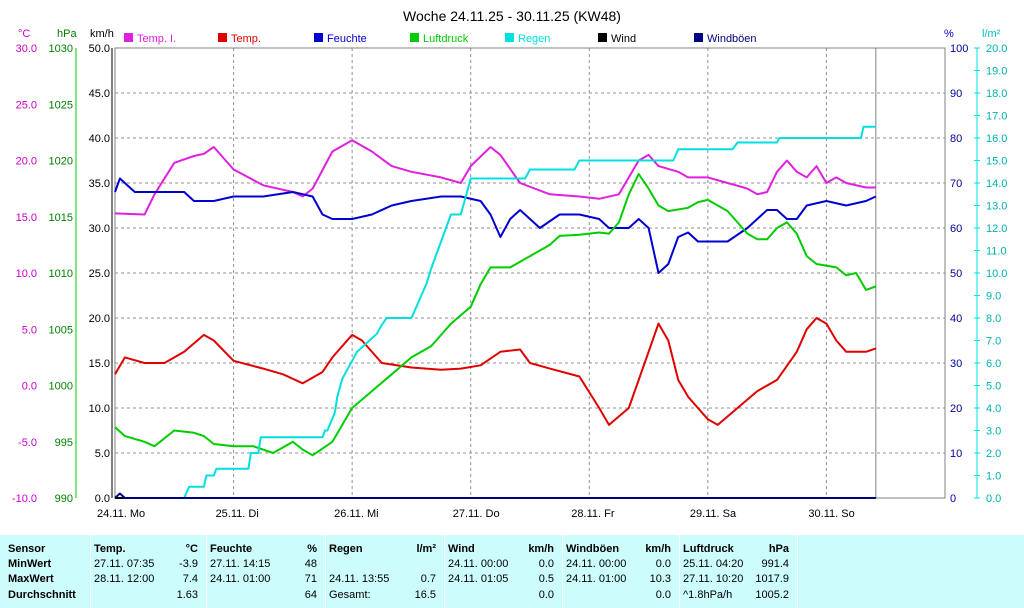  Describe the element at coordinates (191, 549) in the screenshot. I see `stats-cell-unit: °C` at that location.